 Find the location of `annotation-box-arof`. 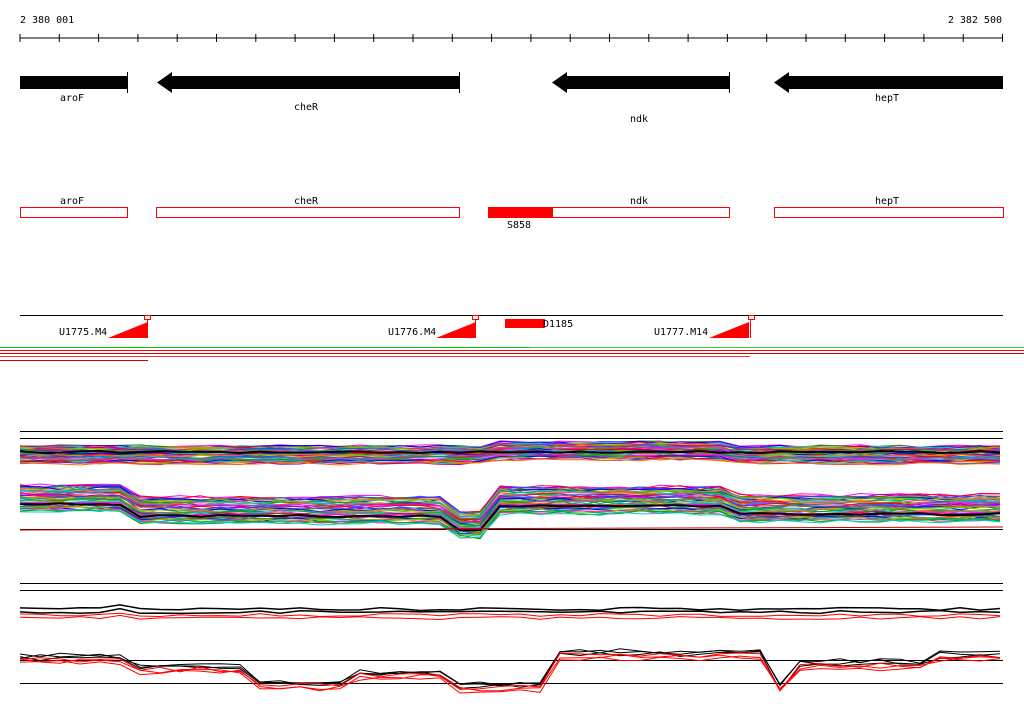

annotation-box-arof is located at coordinates (74, 212).